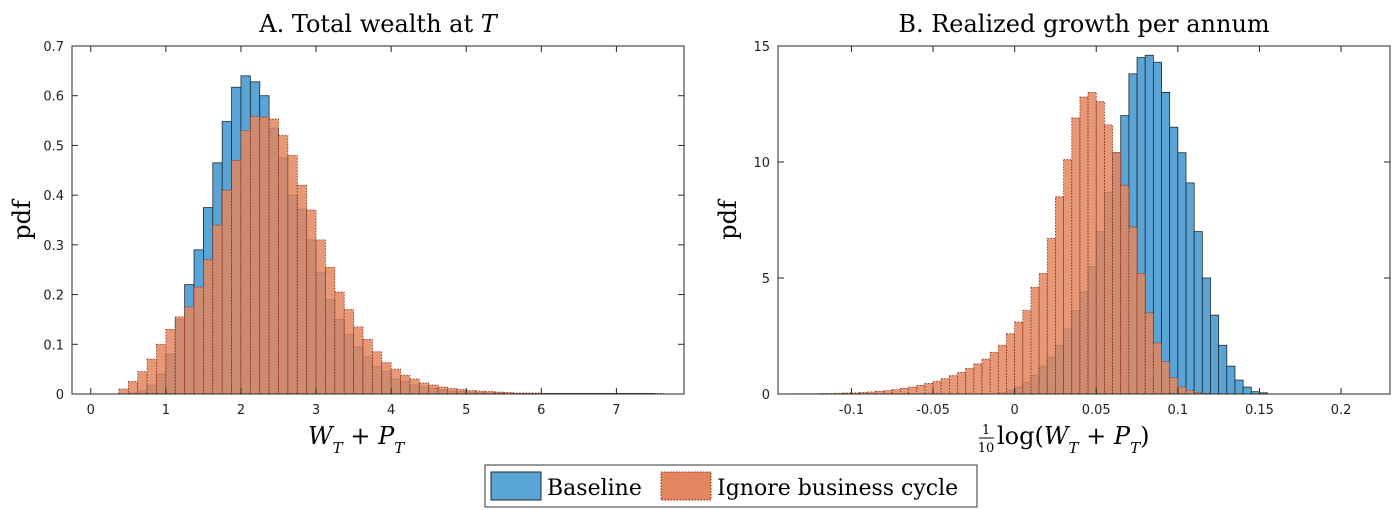  Describe the element at coordinates (851, 410) in the screenshot. I see `x-tick-label: -0.1` at that location.